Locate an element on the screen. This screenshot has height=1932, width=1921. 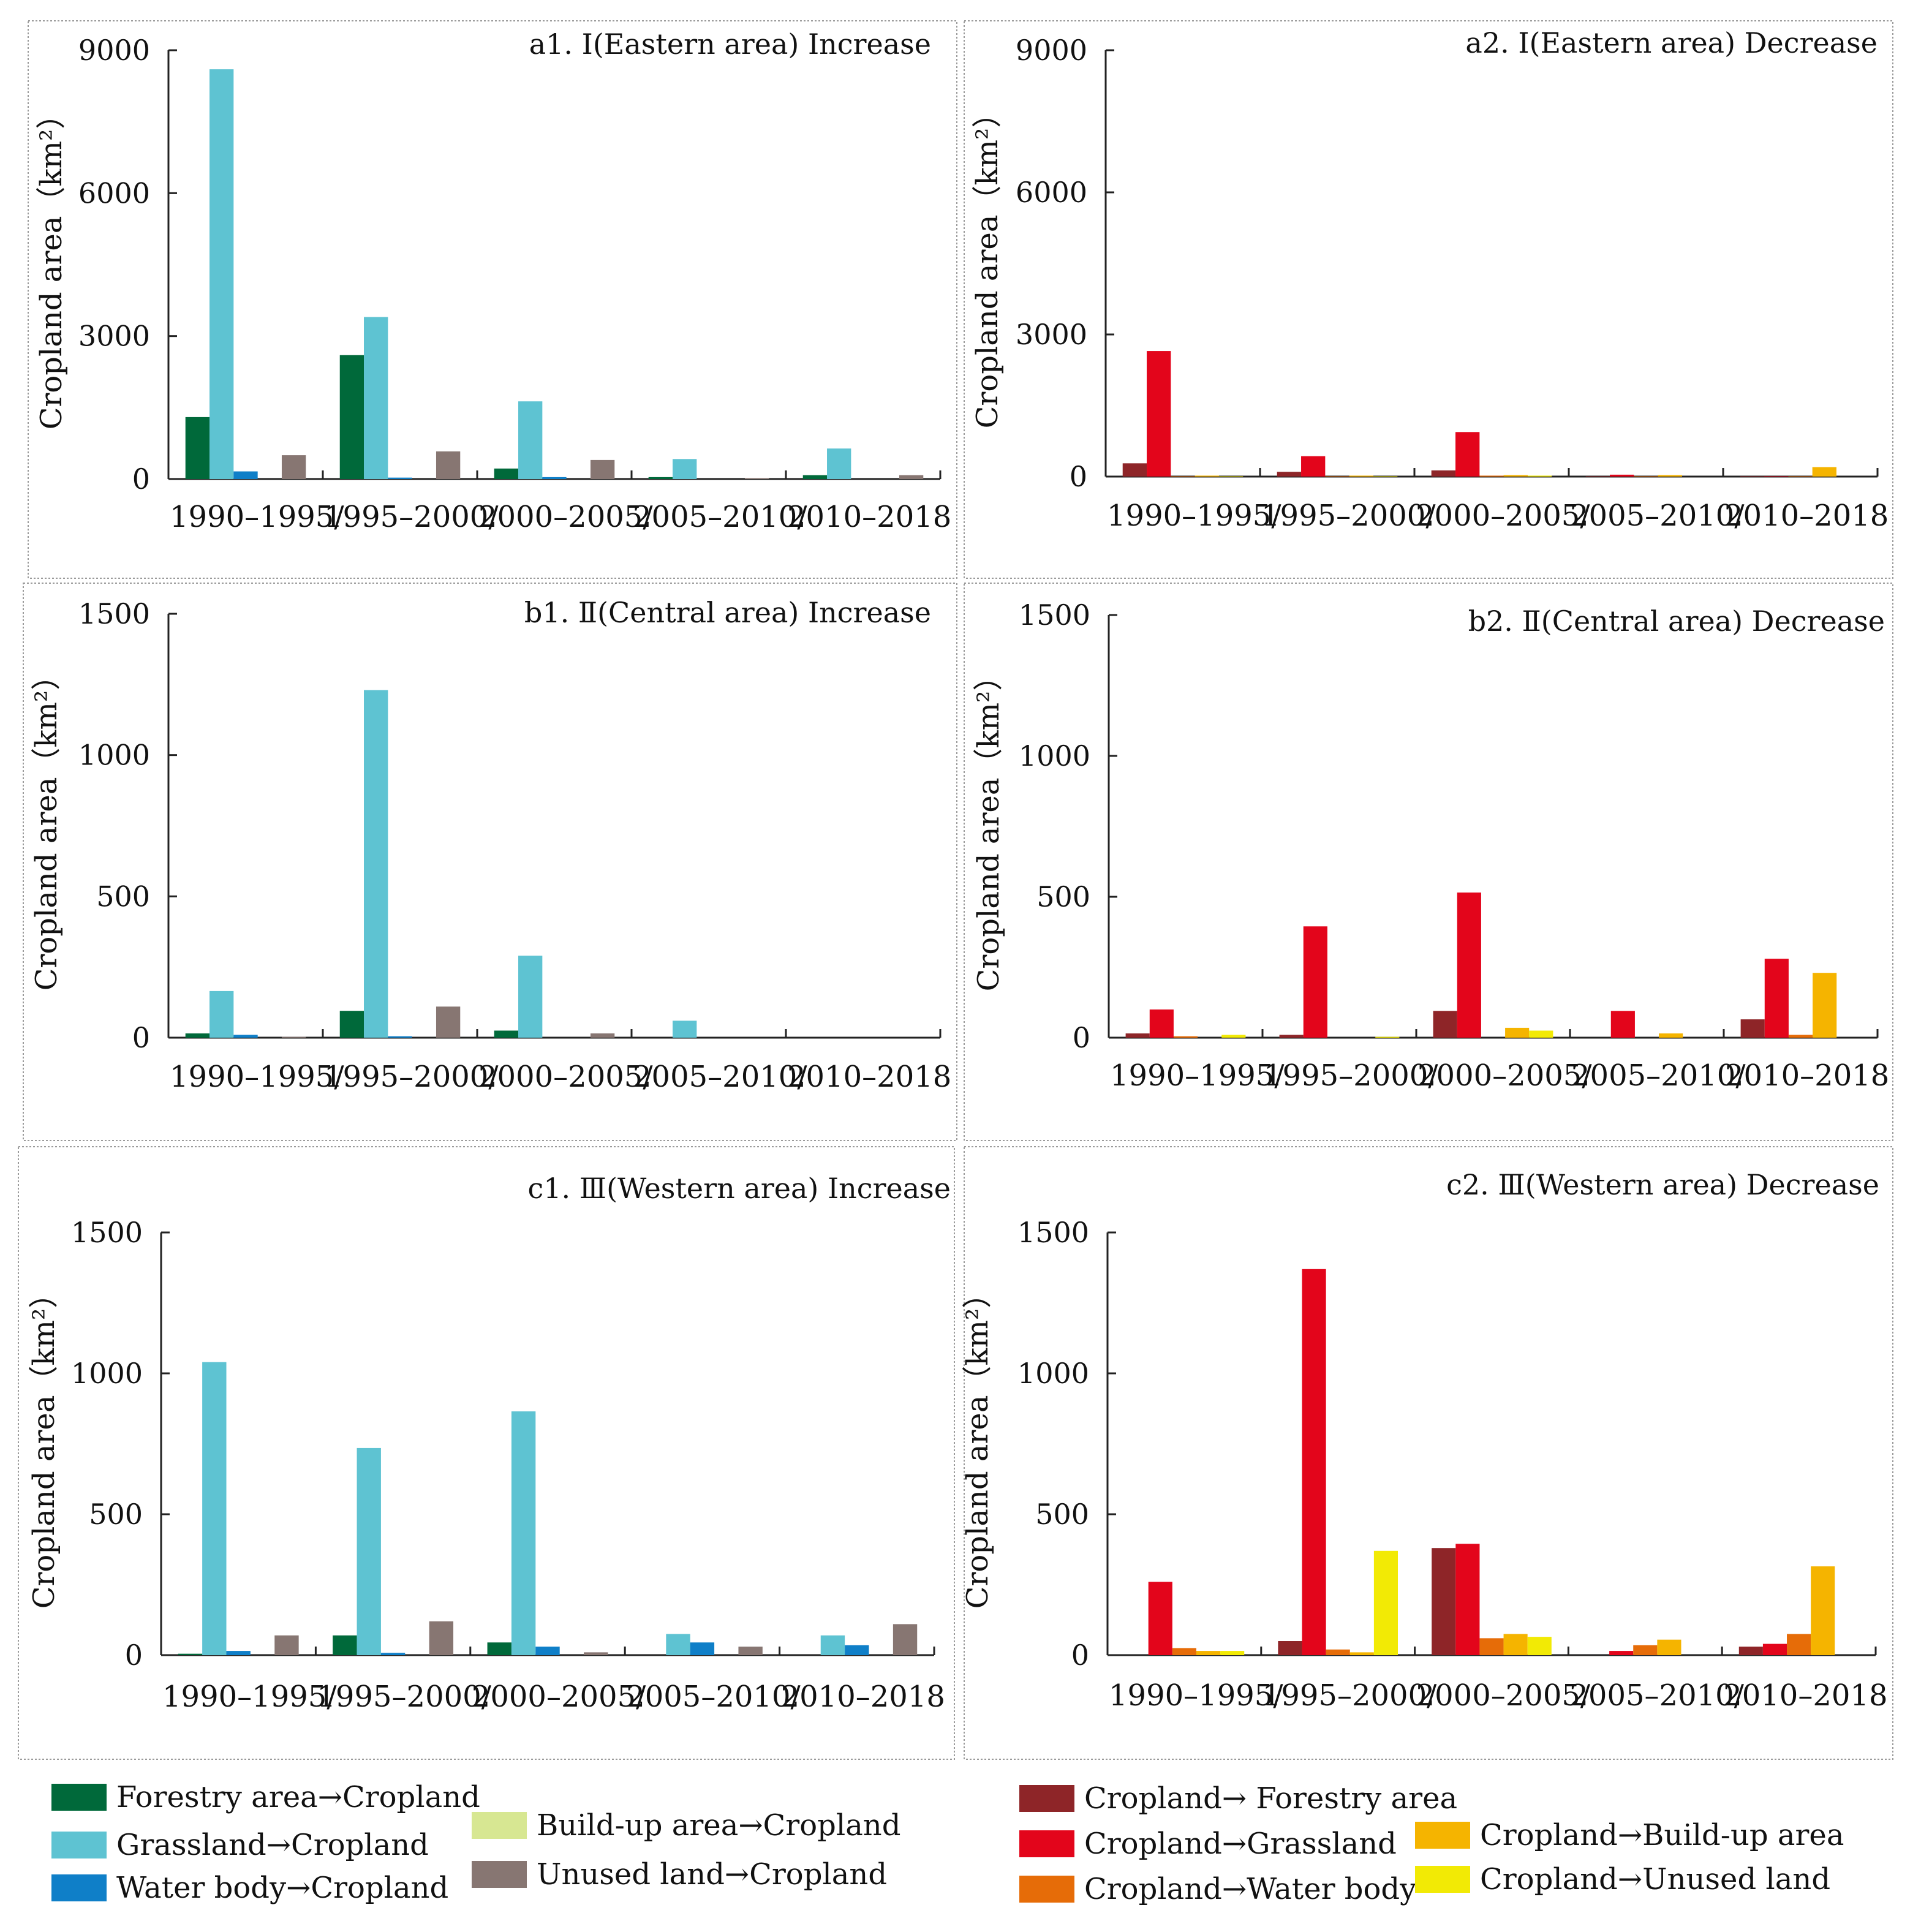
legend-label: Cropland→Water body is located at coordinates (1250, 1889).